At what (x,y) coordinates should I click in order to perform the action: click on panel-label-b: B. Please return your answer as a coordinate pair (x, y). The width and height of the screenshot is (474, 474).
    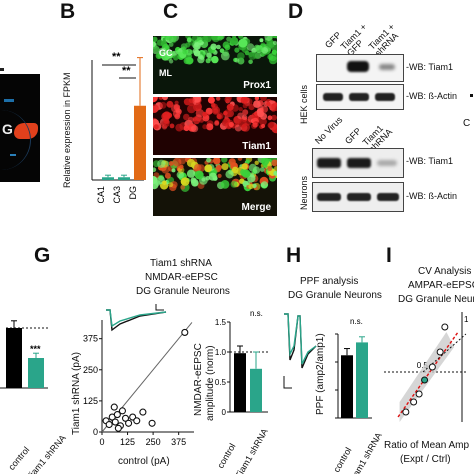
    Looking at the image, I should click on (68, 11).